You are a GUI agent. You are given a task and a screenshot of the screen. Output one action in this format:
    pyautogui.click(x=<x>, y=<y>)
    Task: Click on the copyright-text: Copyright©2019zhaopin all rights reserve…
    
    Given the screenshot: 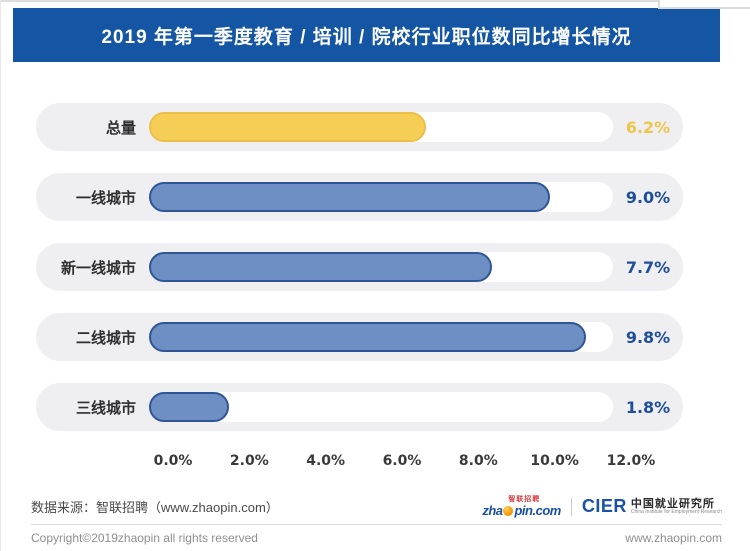 What is the action you would take?
    pyautogui.click(x=144, y=538)
    